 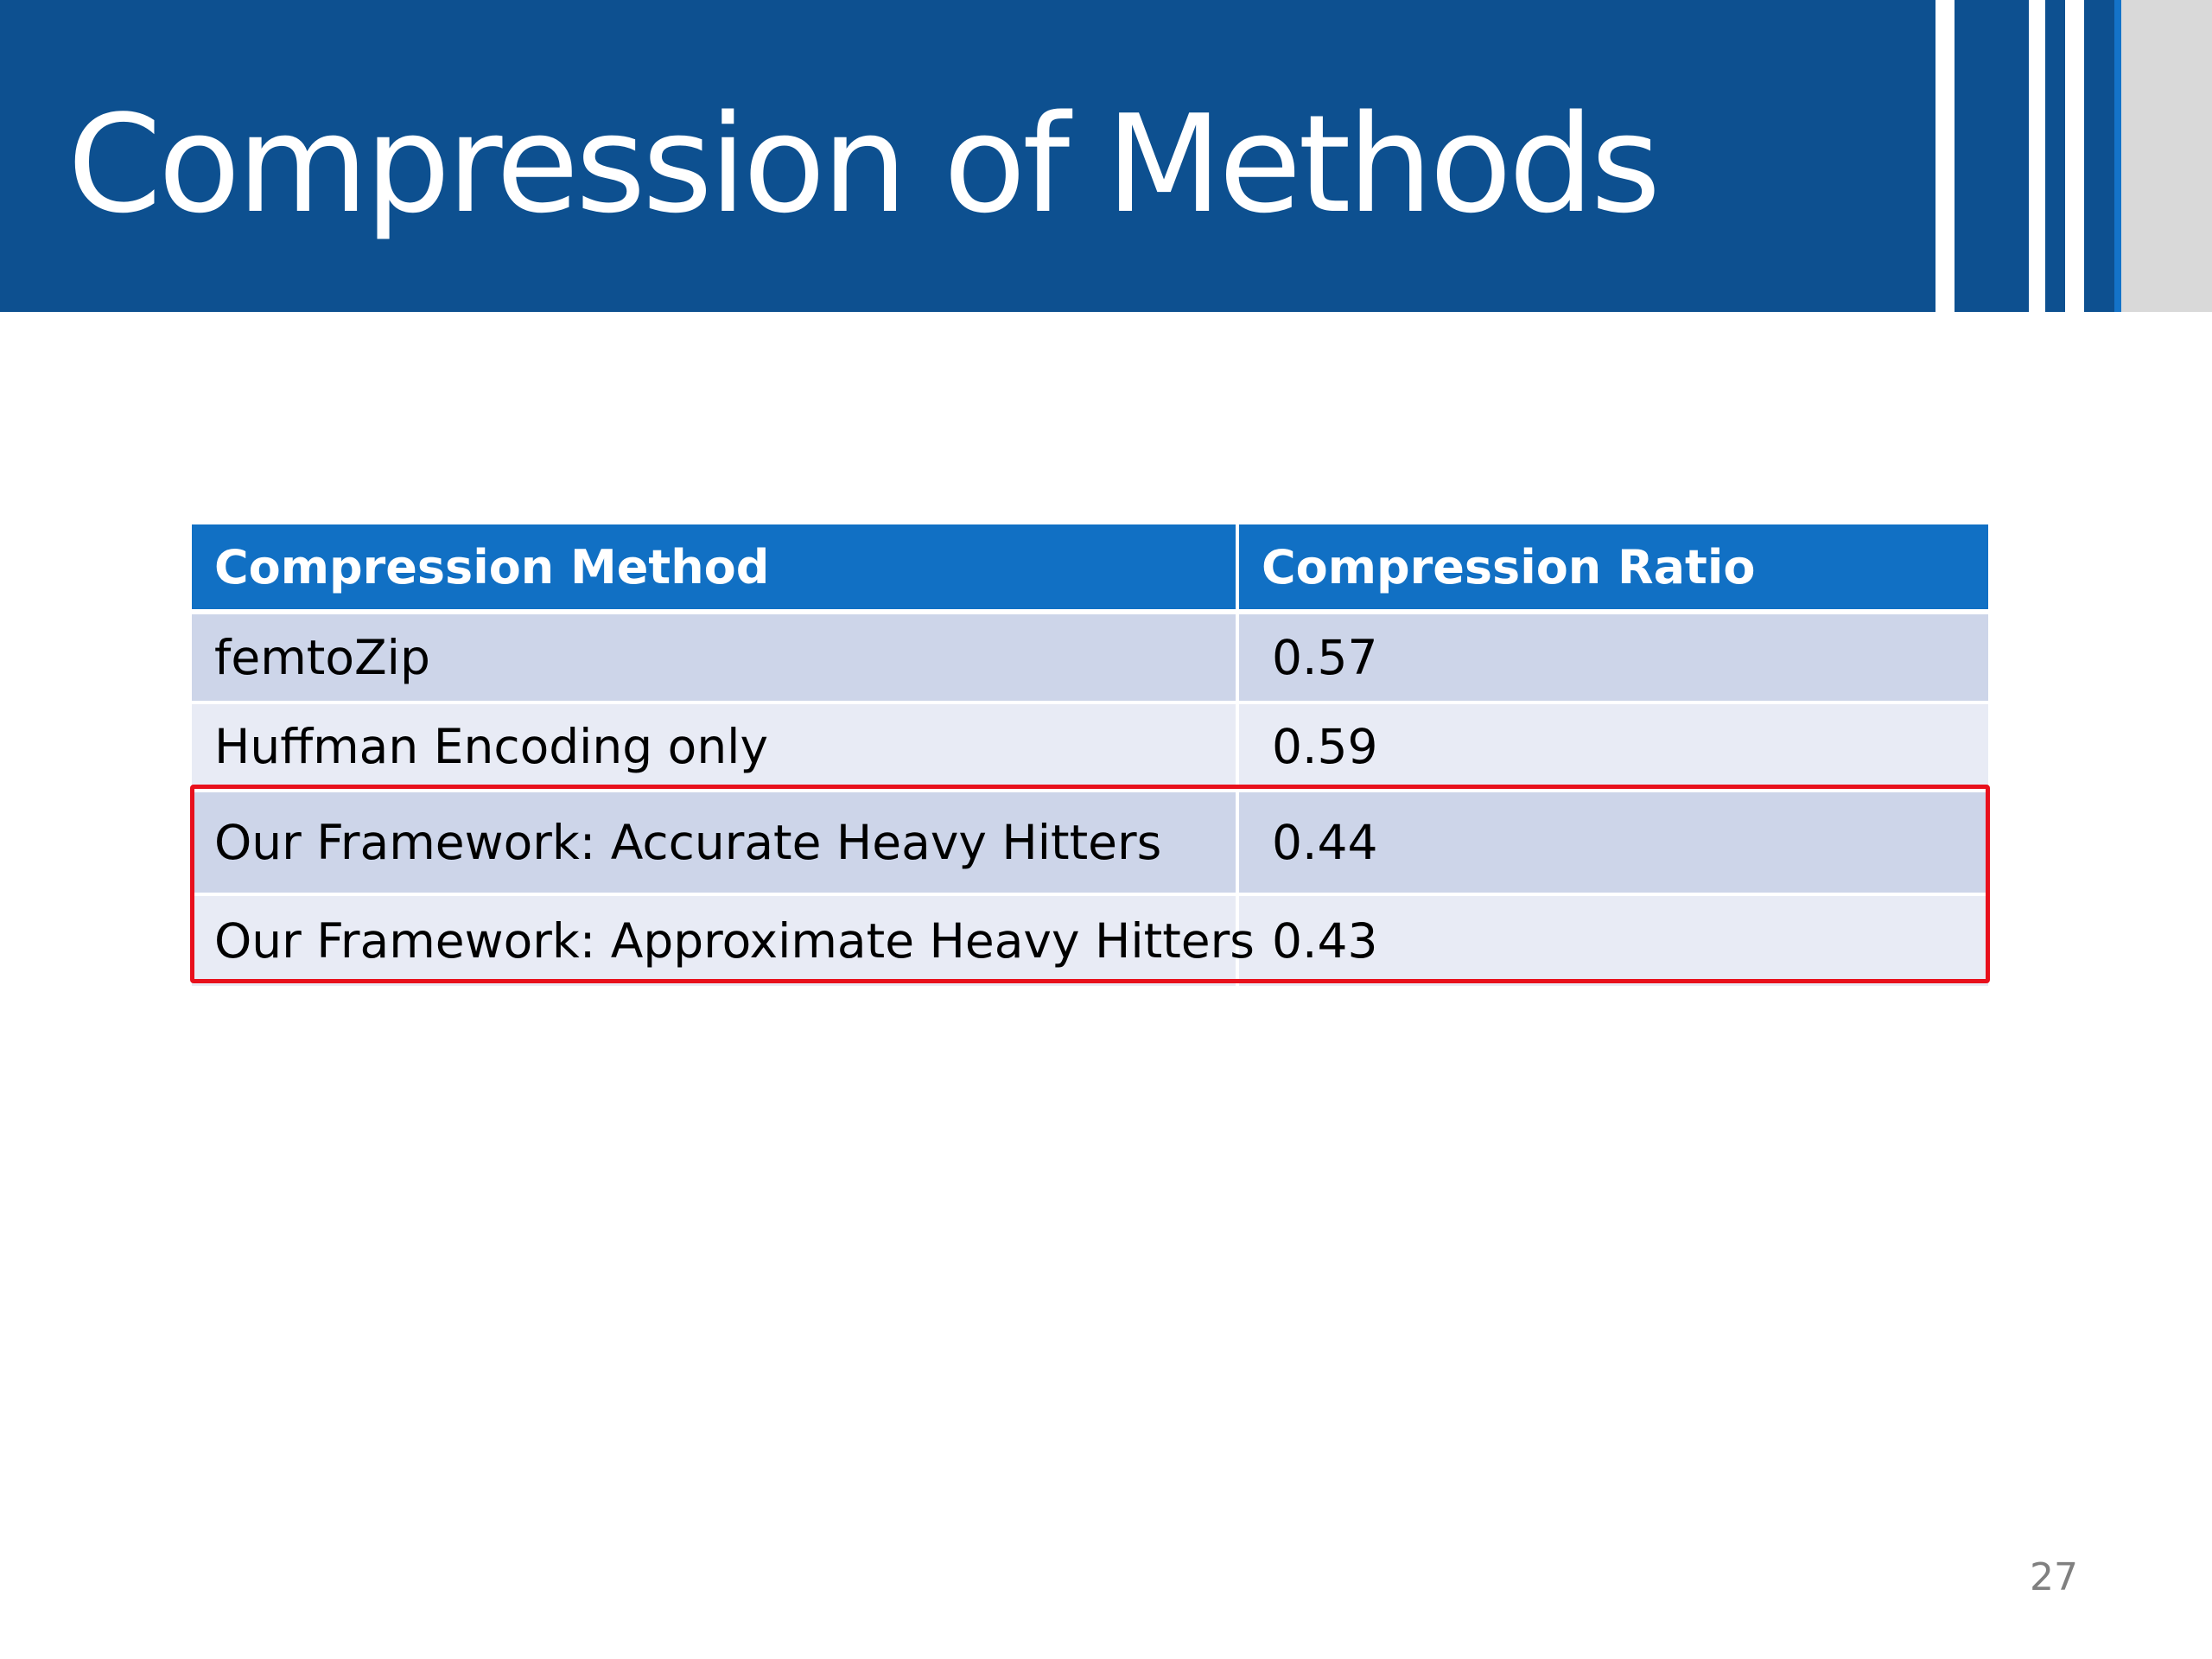 What do you see at coordinates (1612, 941) in the screenshot?
I see `ratio-cell: 0.43` at bounding box center [1612, 941].